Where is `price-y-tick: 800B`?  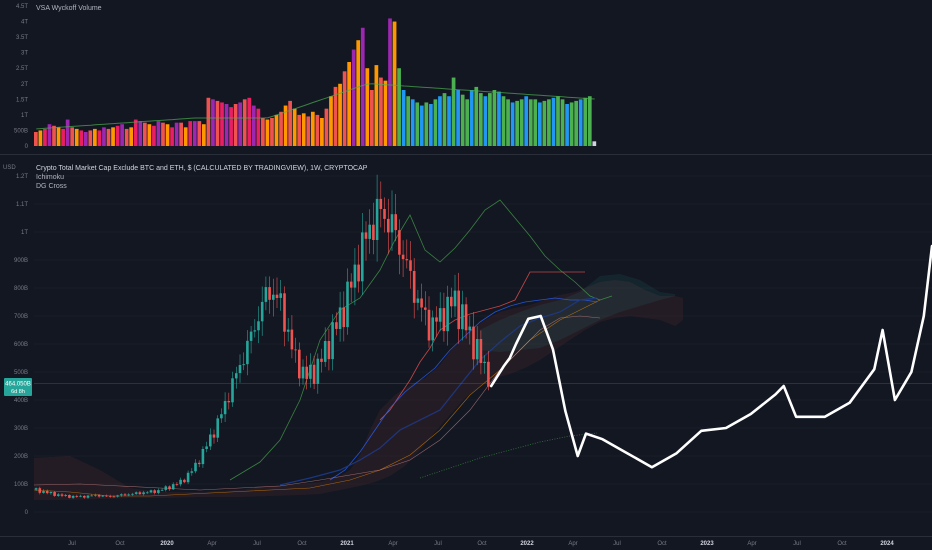 price-y-tick: 800B is located at coordinates (21, 289).